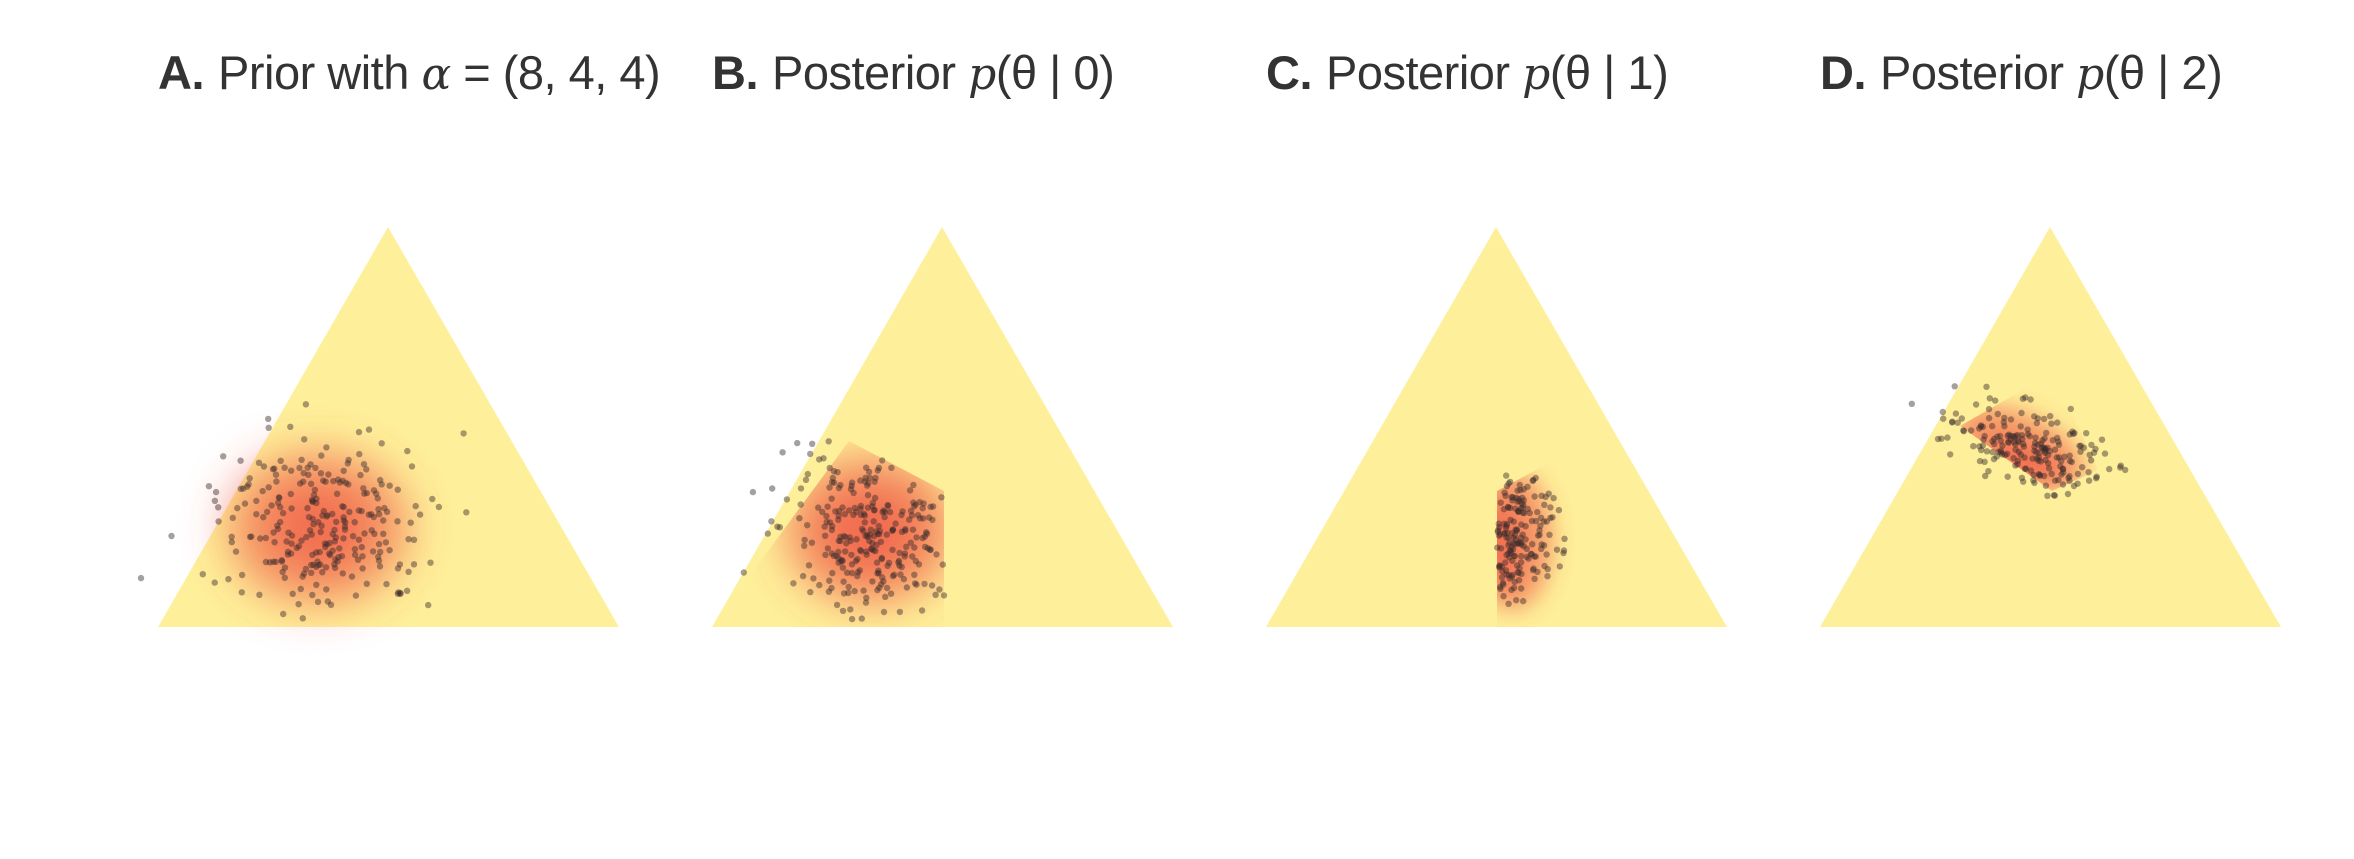 Image resolution: width=2354 pixels, height=859 pixels. I want to click on panel-b-samples, so click(844, 530).